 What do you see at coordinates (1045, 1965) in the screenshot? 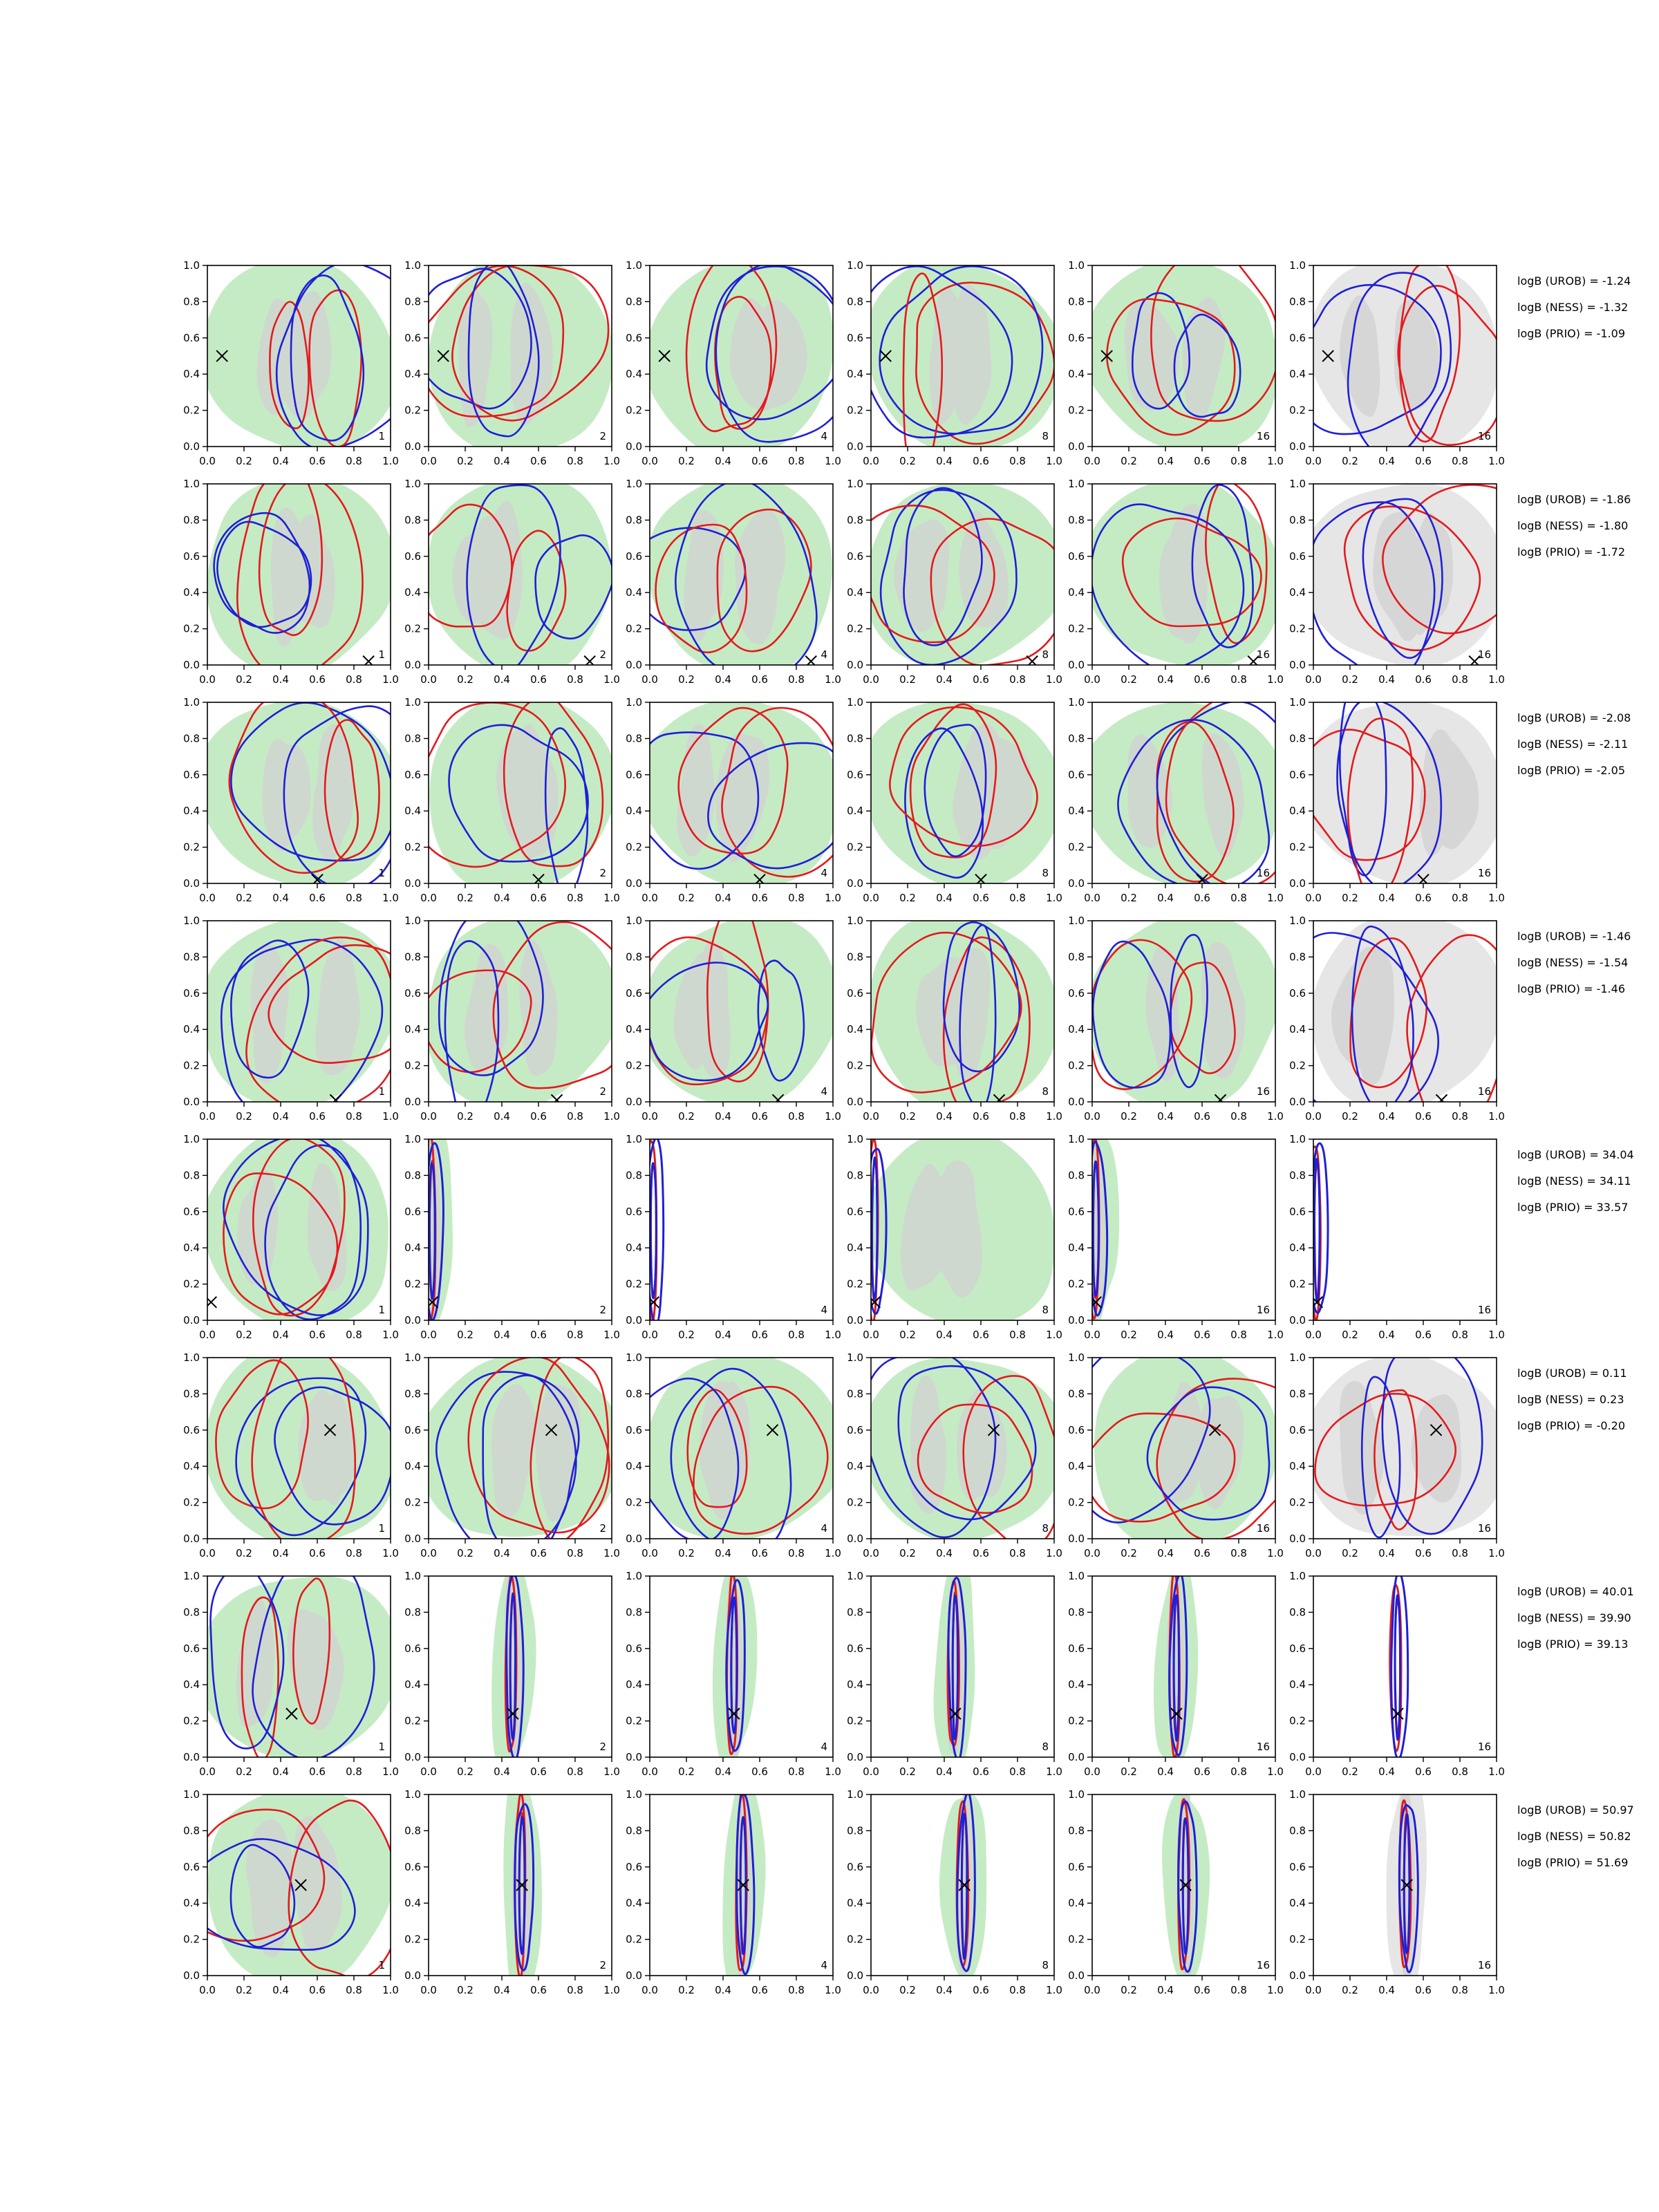
I see `panel-count-label: 8` at bounding box center [1045, 1965].